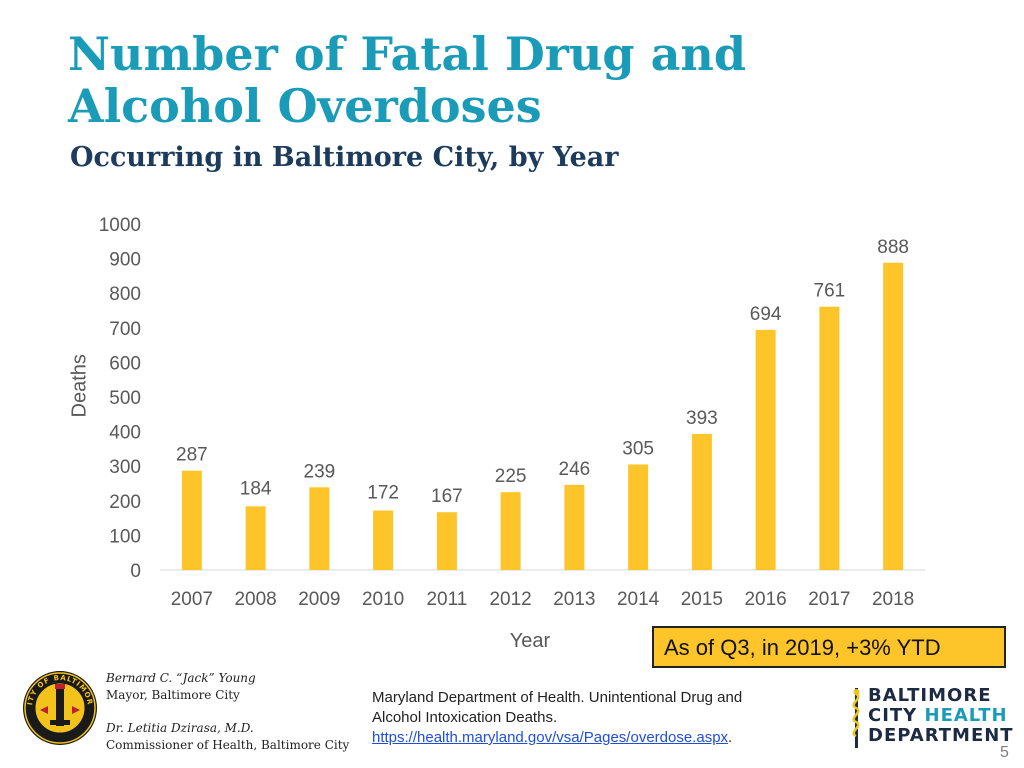 The width and height of the screenshot is (1024, 768). What do you see at coordinates (383, 599) in the screenshot?
I see `x-tick-label: 2010` at bounding box center [383, 599].